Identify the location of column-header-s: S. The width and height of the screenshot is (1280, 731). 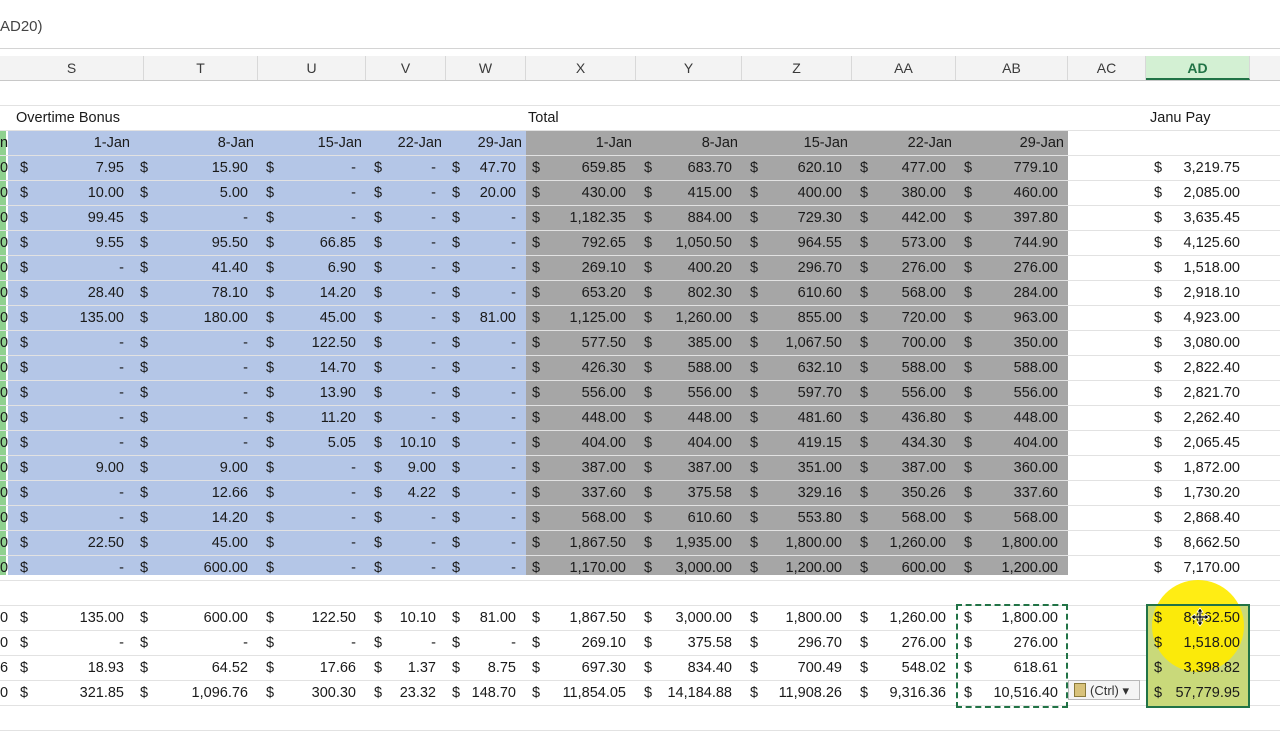
(72, 68).